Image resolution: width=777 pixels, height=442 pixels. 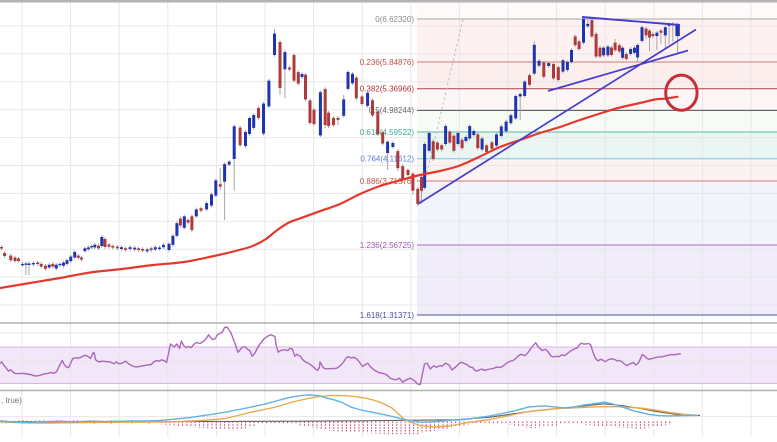 I want to click on svg-text: 0(6.62320), so click(x=394, y=19).